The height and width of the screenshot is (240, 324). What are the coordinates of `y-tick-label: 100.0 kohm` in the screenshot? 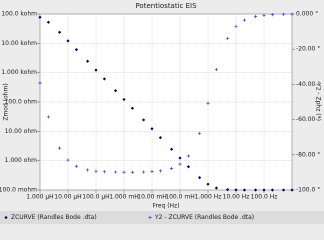 It's located at (19, 14).